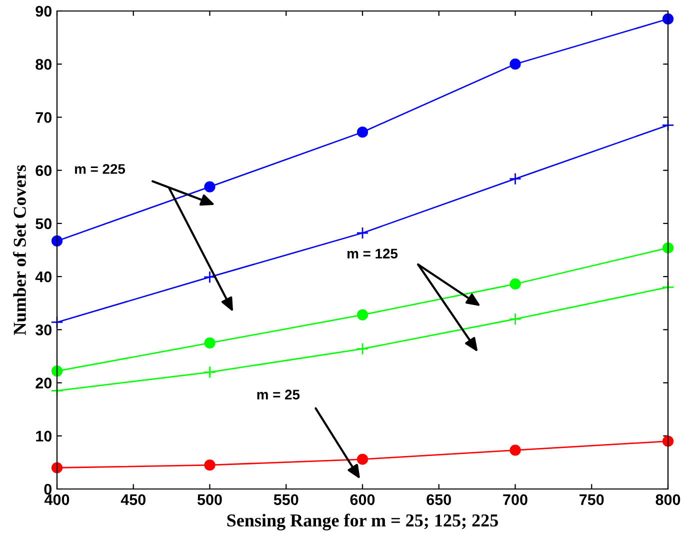 The image size is (683, 548). What do you see at coordinates (44, 117) in the screenshot?
I see `y-tick-label: 70` at bounding box center [44, 117].